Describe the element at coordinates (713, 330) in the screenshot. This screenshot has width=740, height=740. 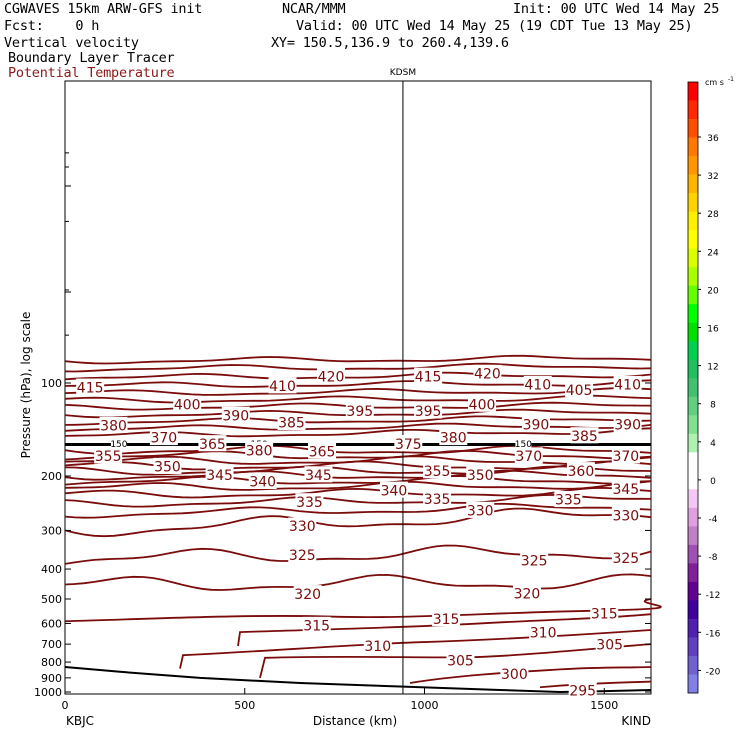
I see `colorbar-label: 16` at that location.